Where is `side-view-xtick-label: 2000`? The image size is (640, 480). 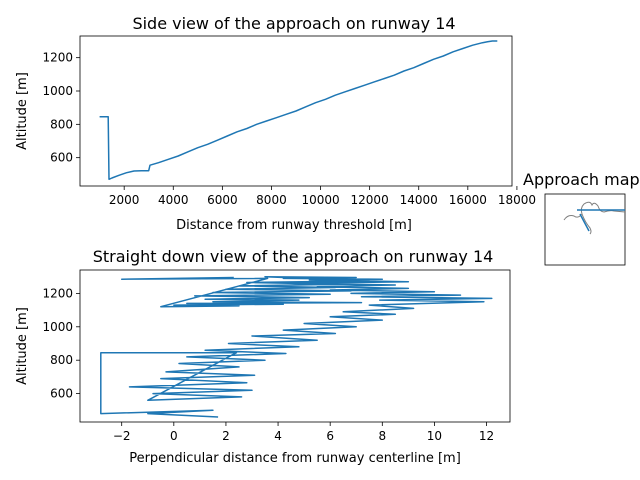
side-view-xtick-label: 2000 is located at coordinates (124, 200).